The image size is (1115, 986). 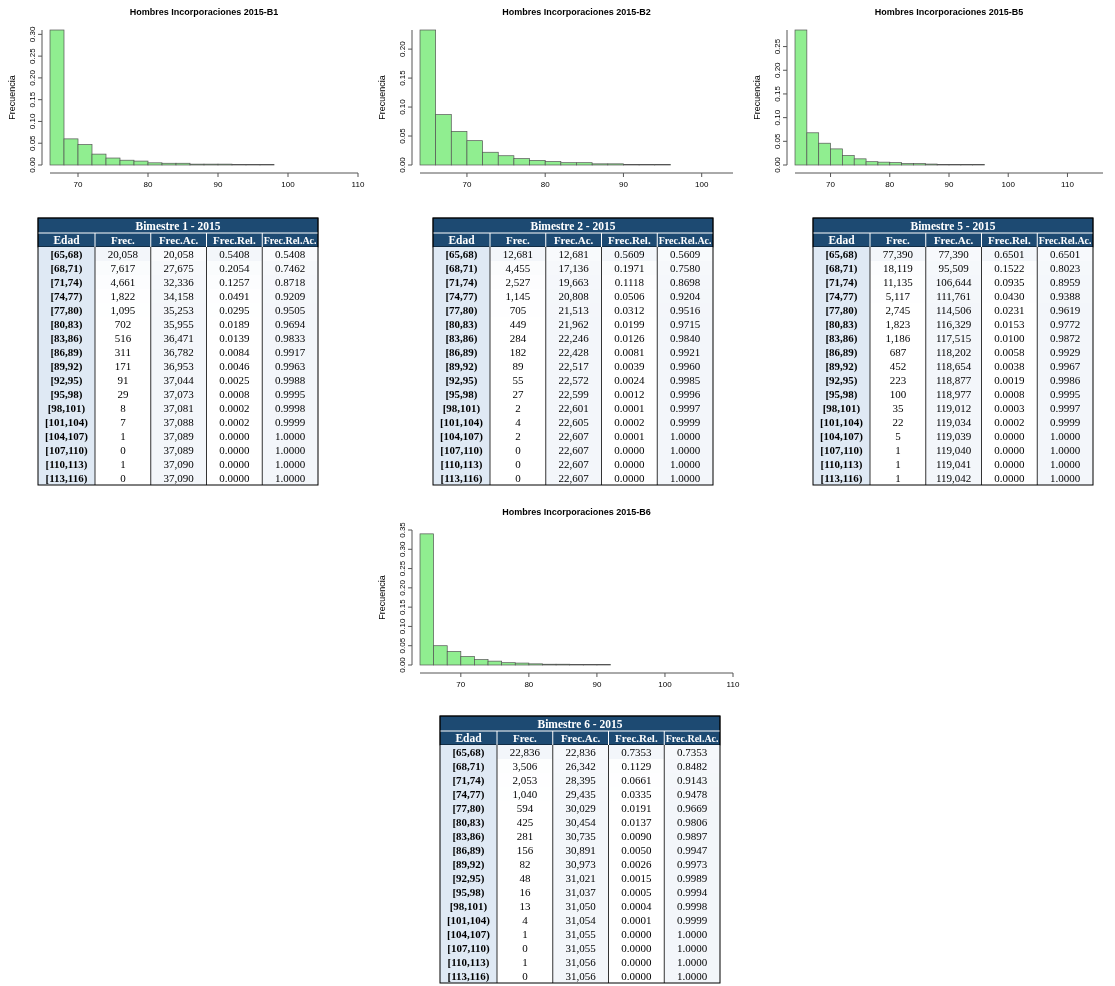 I want to click on y-tick-label: [98,101), so click(x=66, y=408).